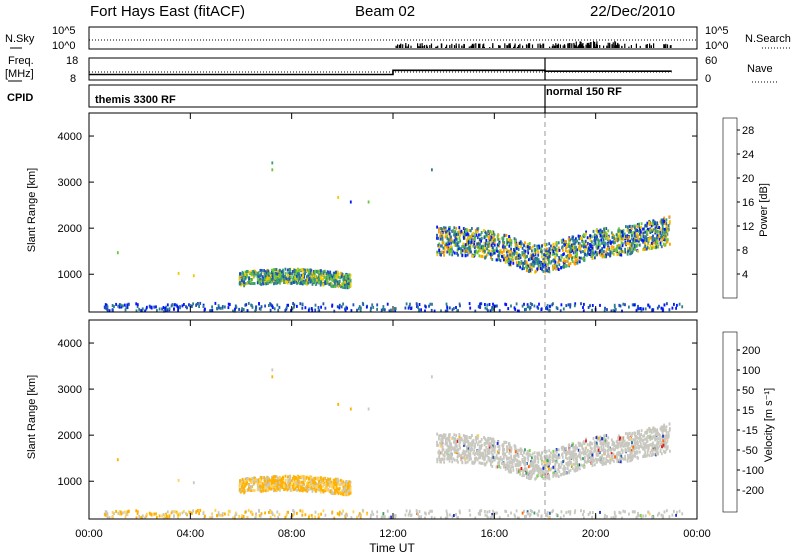 This screenshot has width=800, height=559. What do you see at coordinates (398, 38) in the screenshot?
I see `nsky-panel: N.Sky 10^5 10^0 10^5 10^0 N.Search` at bounding box center [398, 38].